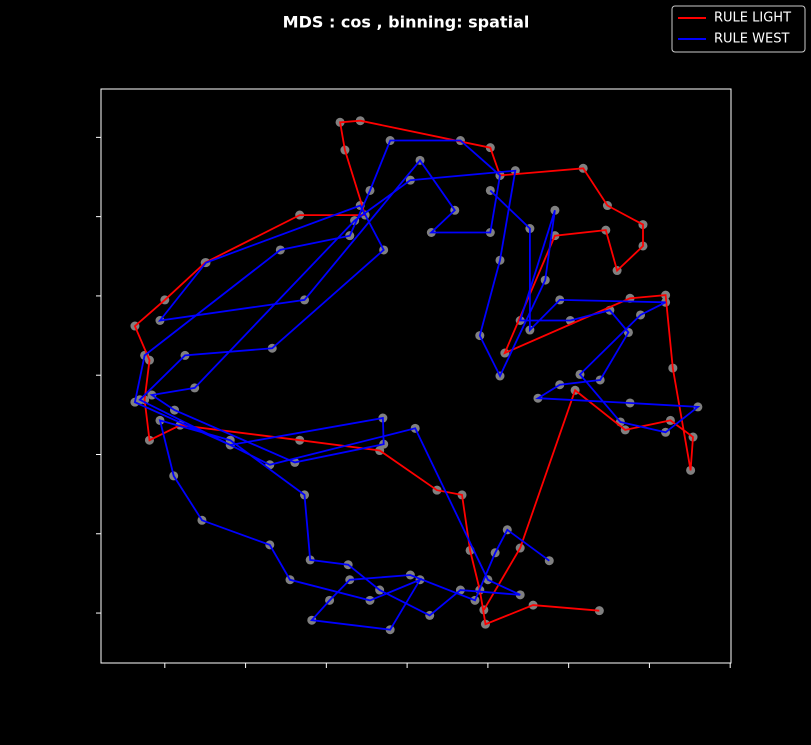  I want to click on legend-label: RULE WEST, so click(751, 39).